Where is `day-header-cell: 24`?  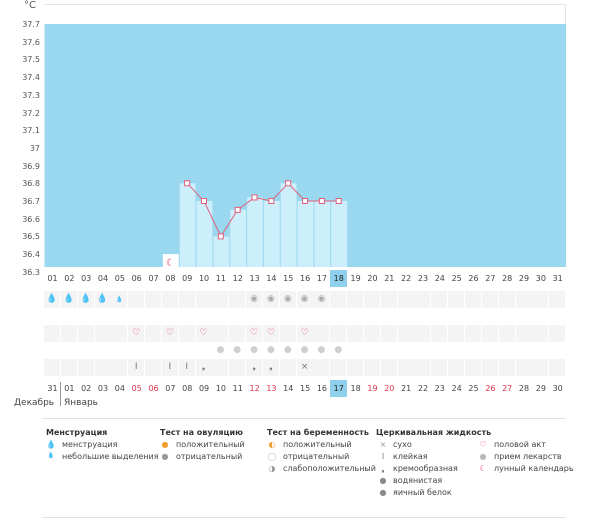 day-header-cell: 24 is located at coordinates (439, 278).